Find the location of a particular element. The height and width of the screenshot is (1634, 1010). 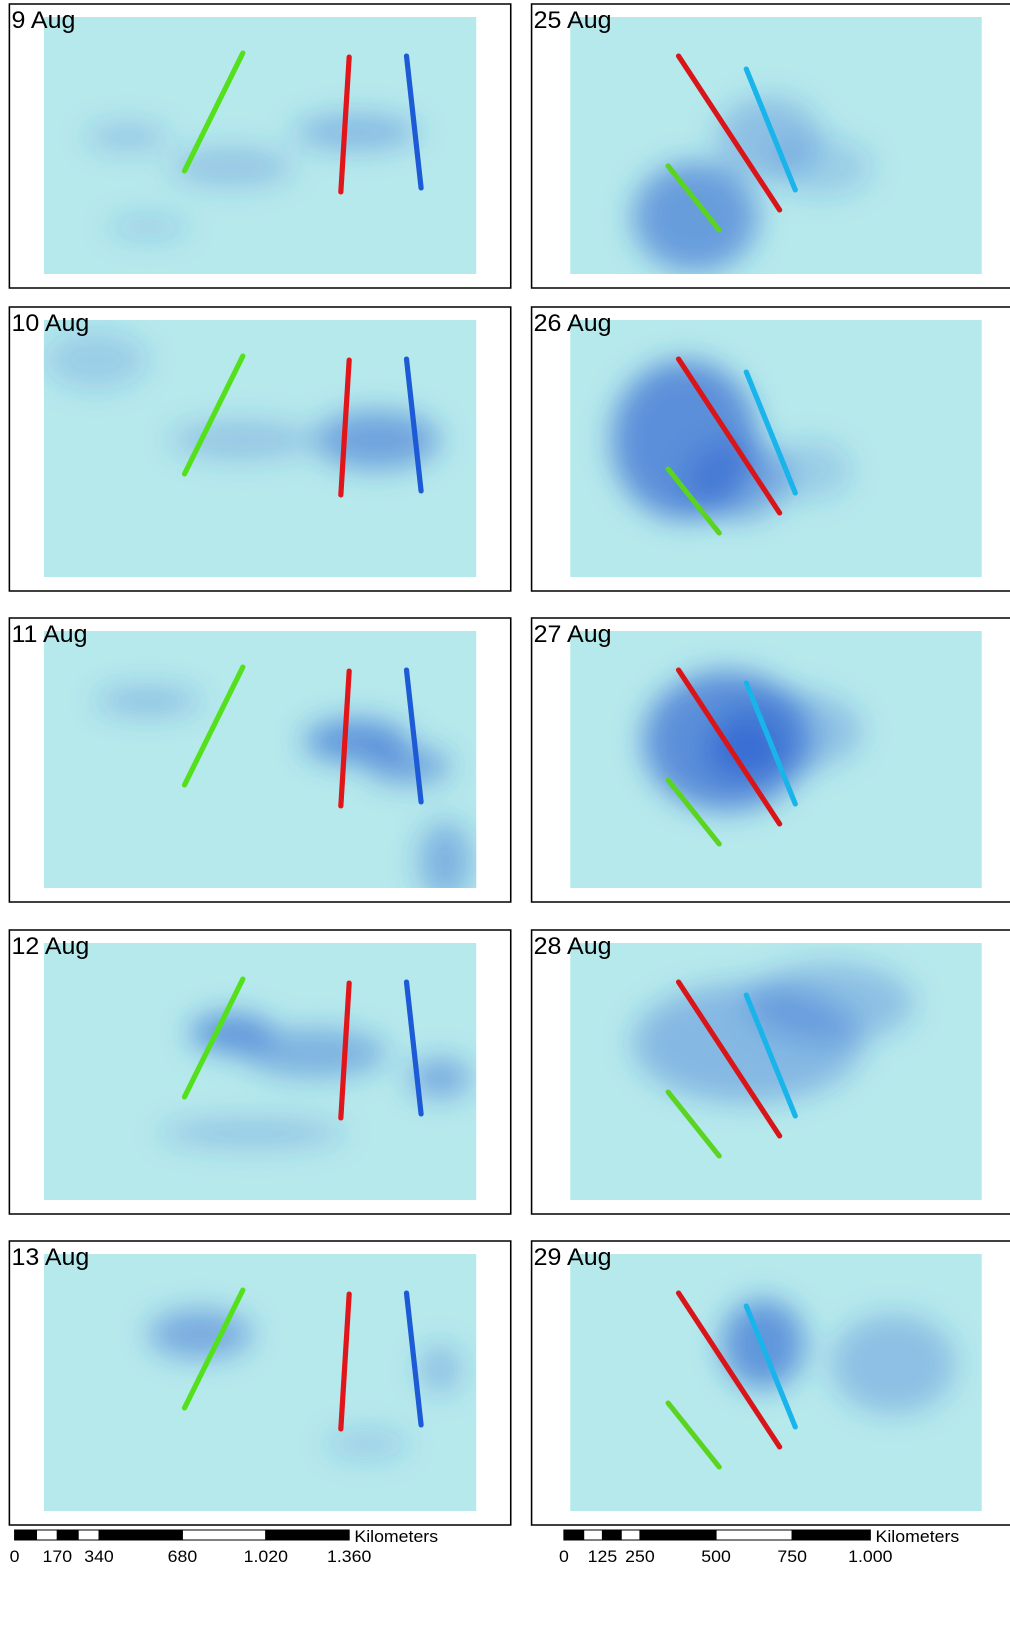

scale-bar: Kilometers 0 125 250 500 750 1.000 is located at coordinates (759, 1546).